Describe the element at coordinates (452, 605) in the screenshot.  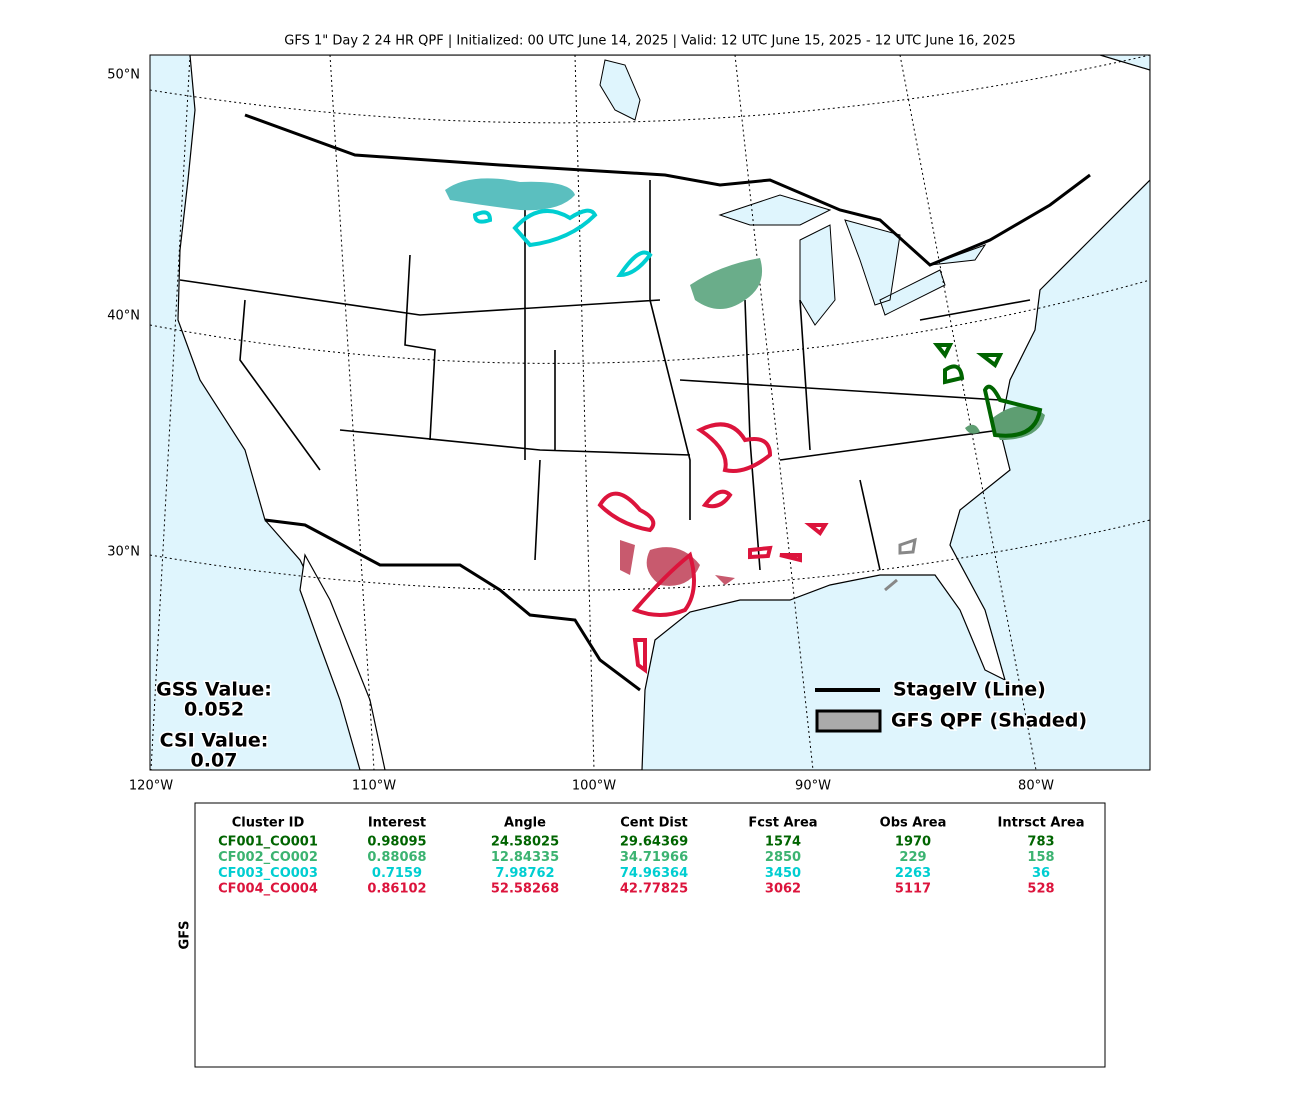
I see `us-mexico-border` at that location.